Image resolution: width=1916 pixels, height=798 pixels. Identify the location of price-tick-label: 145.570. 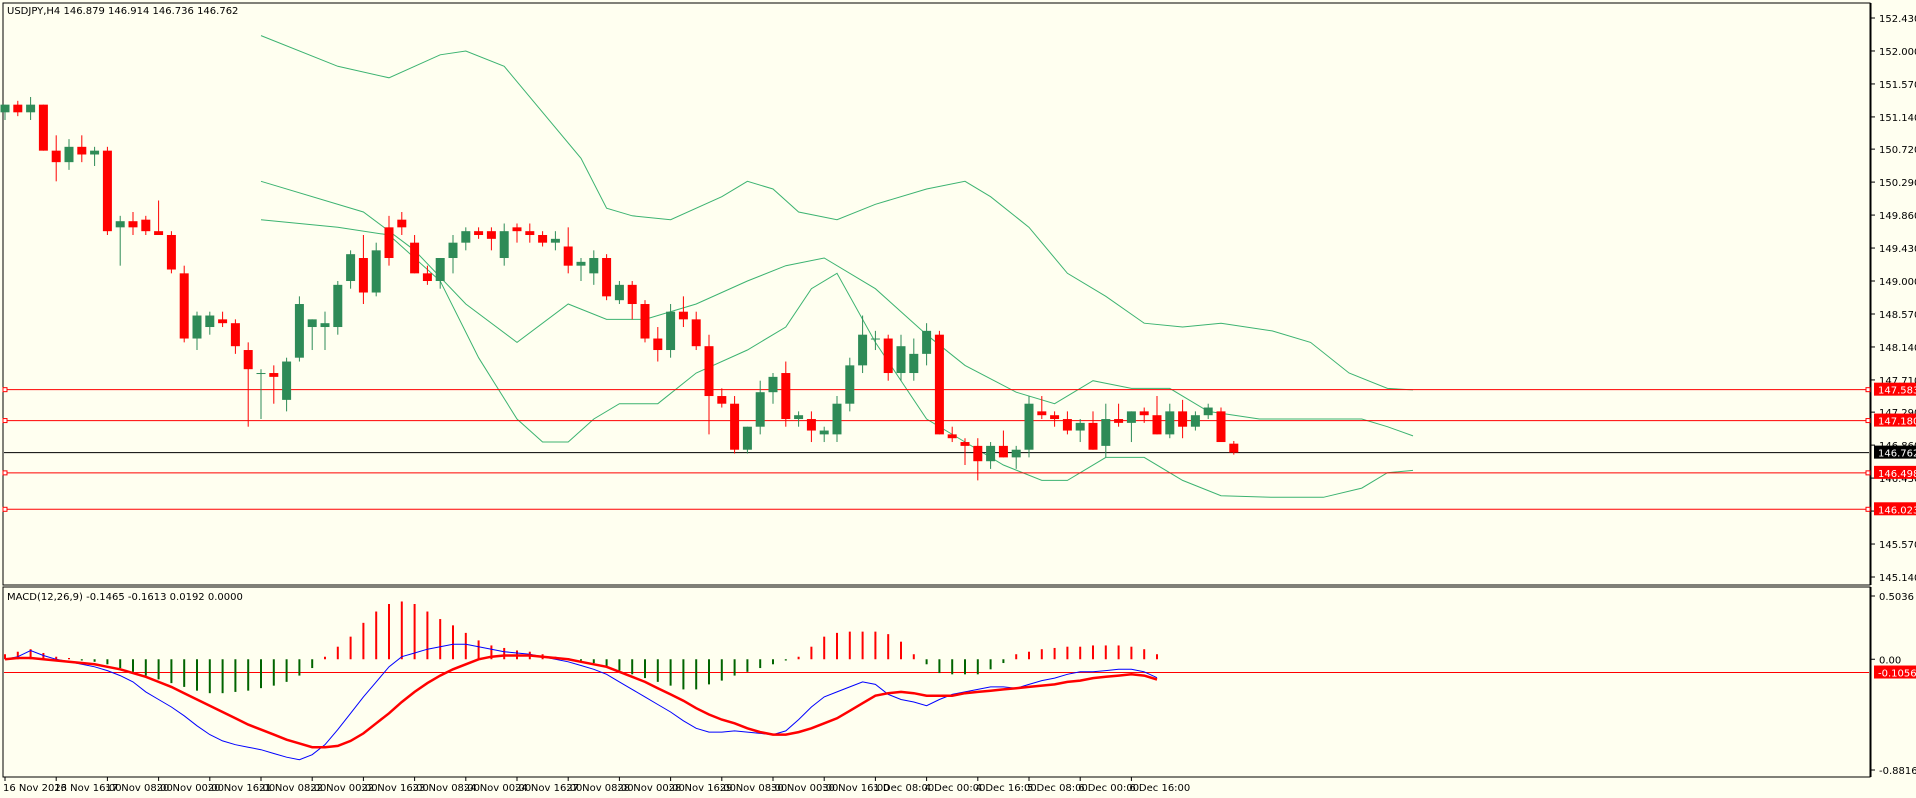
(1897, 545).